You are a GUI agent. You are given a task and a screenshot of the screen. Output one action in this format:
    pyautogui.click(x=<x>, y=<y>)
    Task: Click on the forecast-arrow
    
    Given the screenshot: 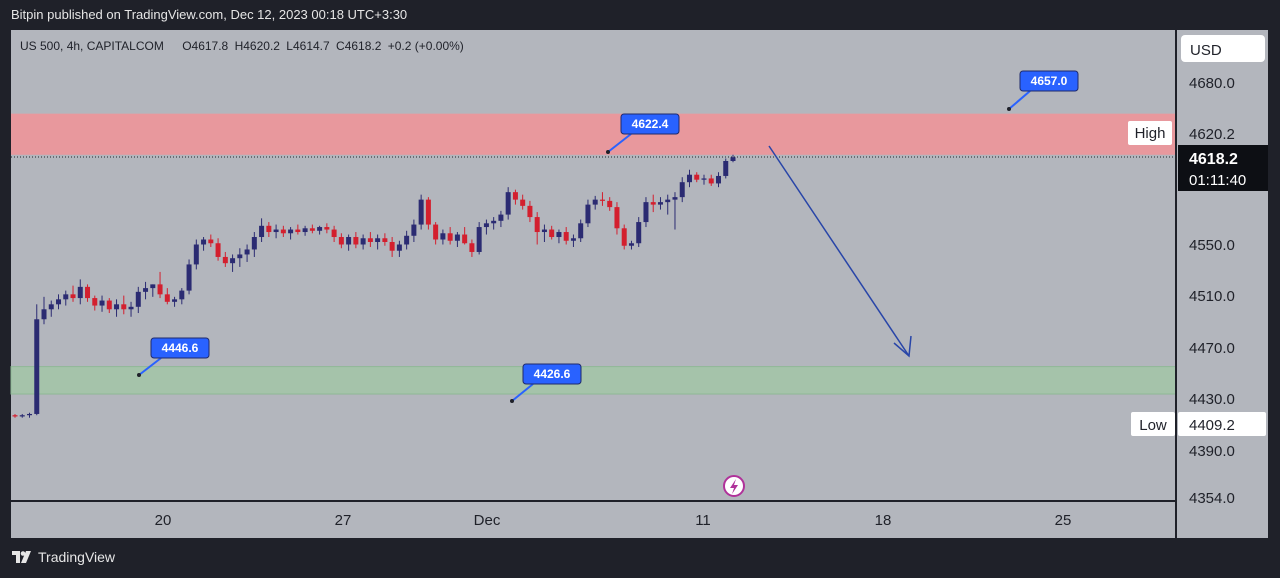 What is the action you would take?
    pyautogui.click(x=839, y=251)
    